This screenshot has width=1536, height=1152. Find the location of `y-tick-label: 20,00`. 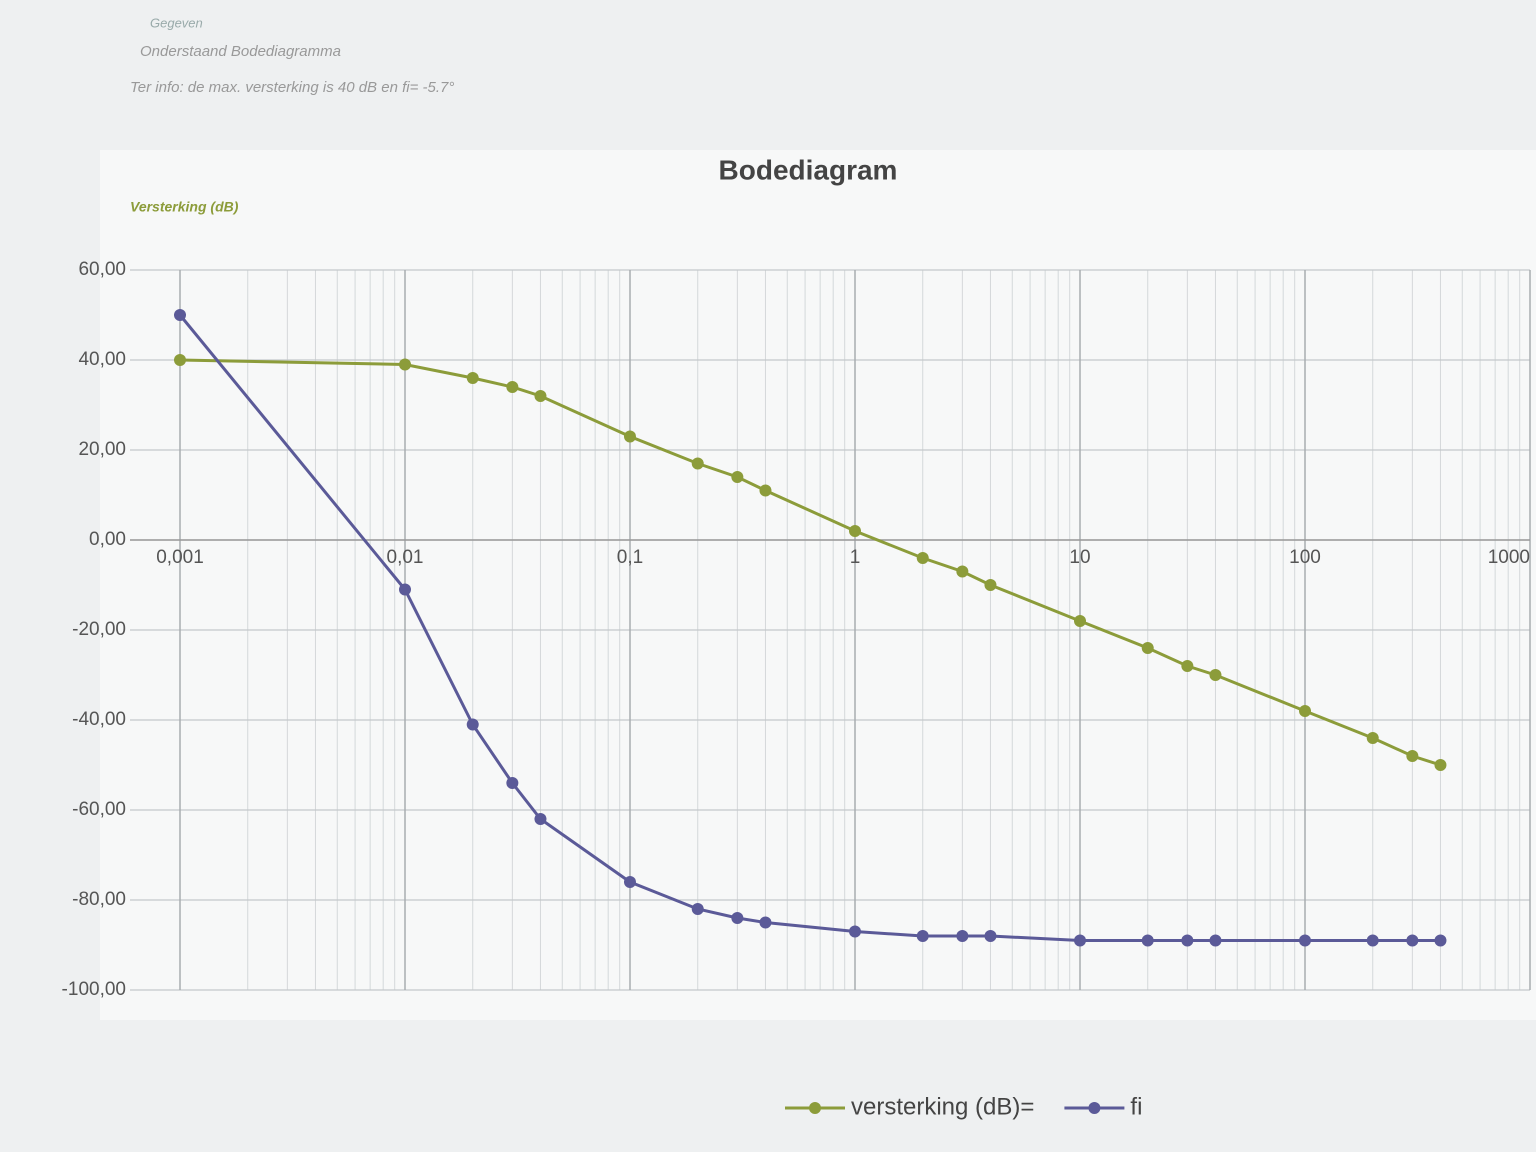

y-tick-label: 20,00 is located at coordinates (102, 449).